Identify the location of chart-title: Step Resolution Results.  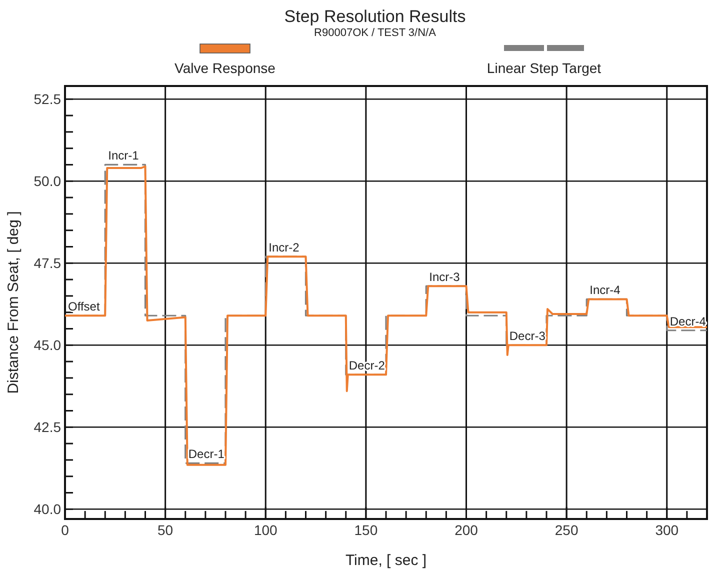
(375, 16).